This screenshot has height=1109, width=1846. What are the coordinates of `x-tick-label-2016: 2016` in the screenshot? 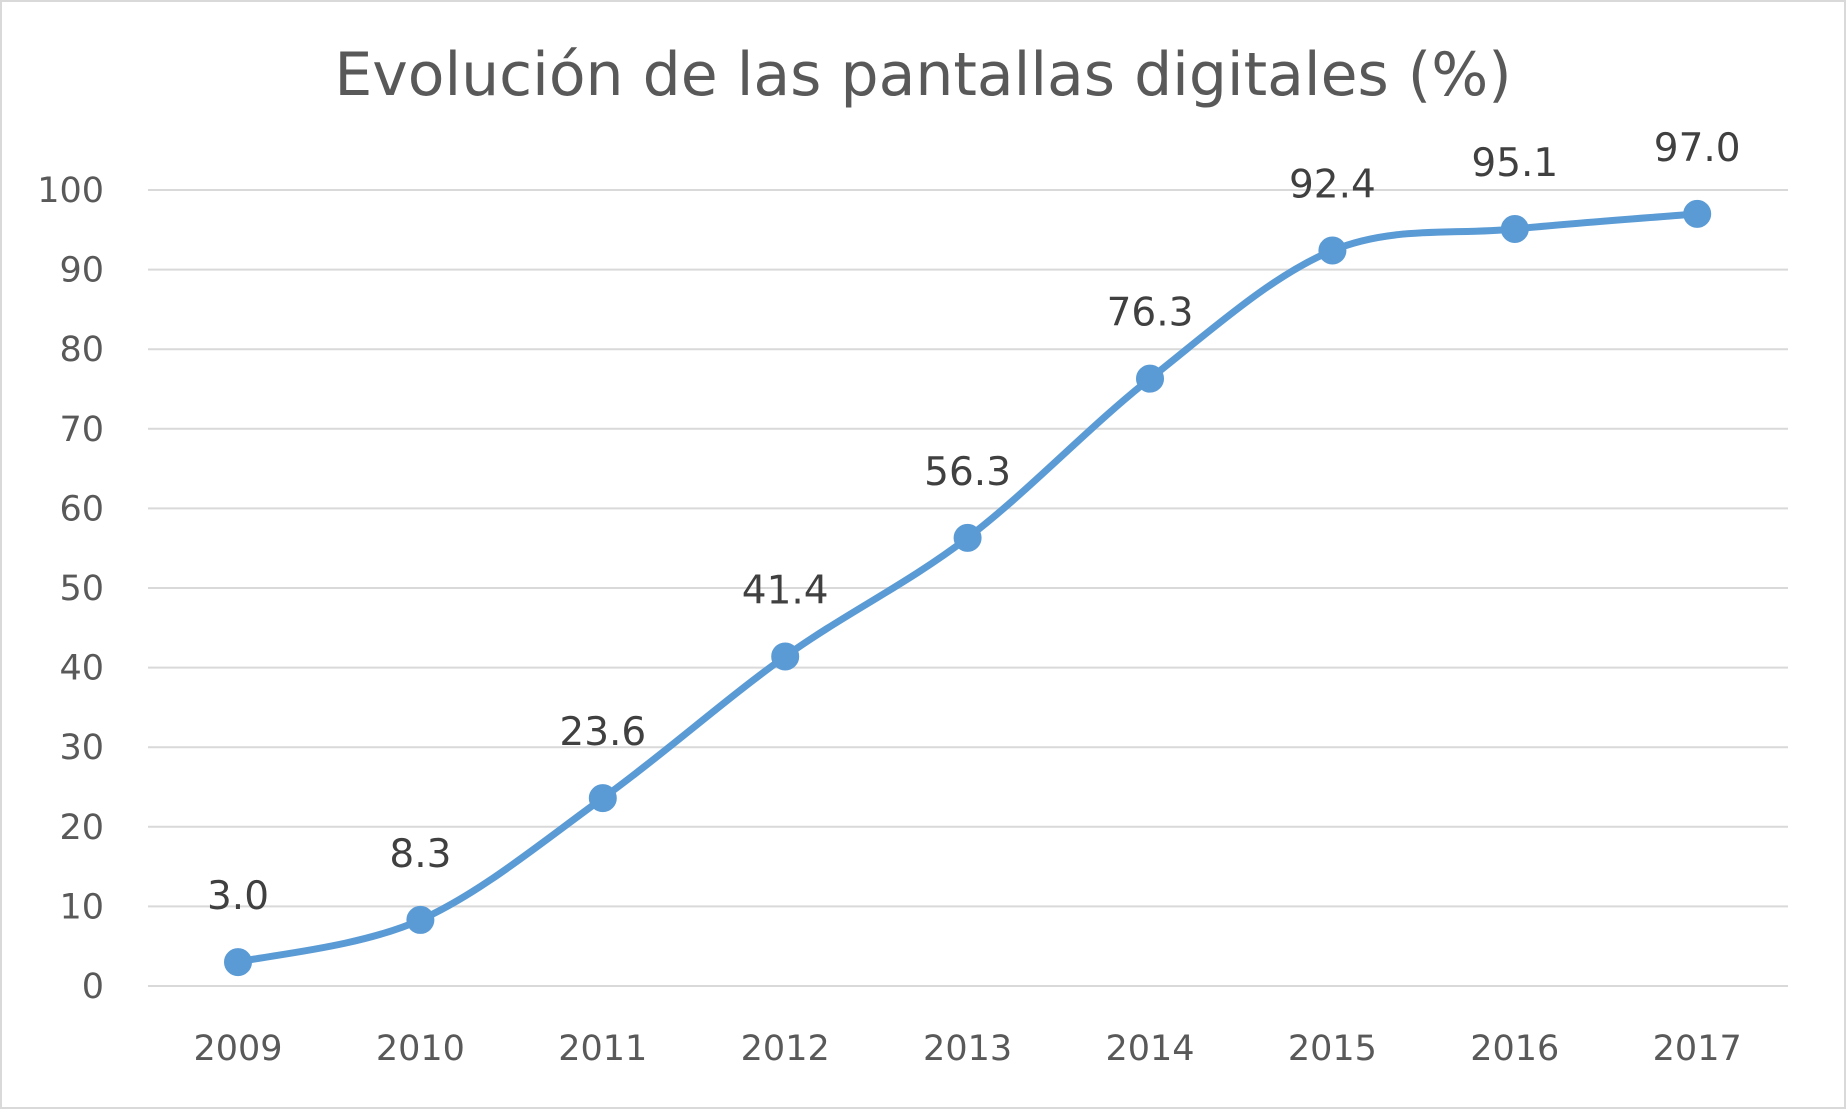 It's located at (1514, 1049).